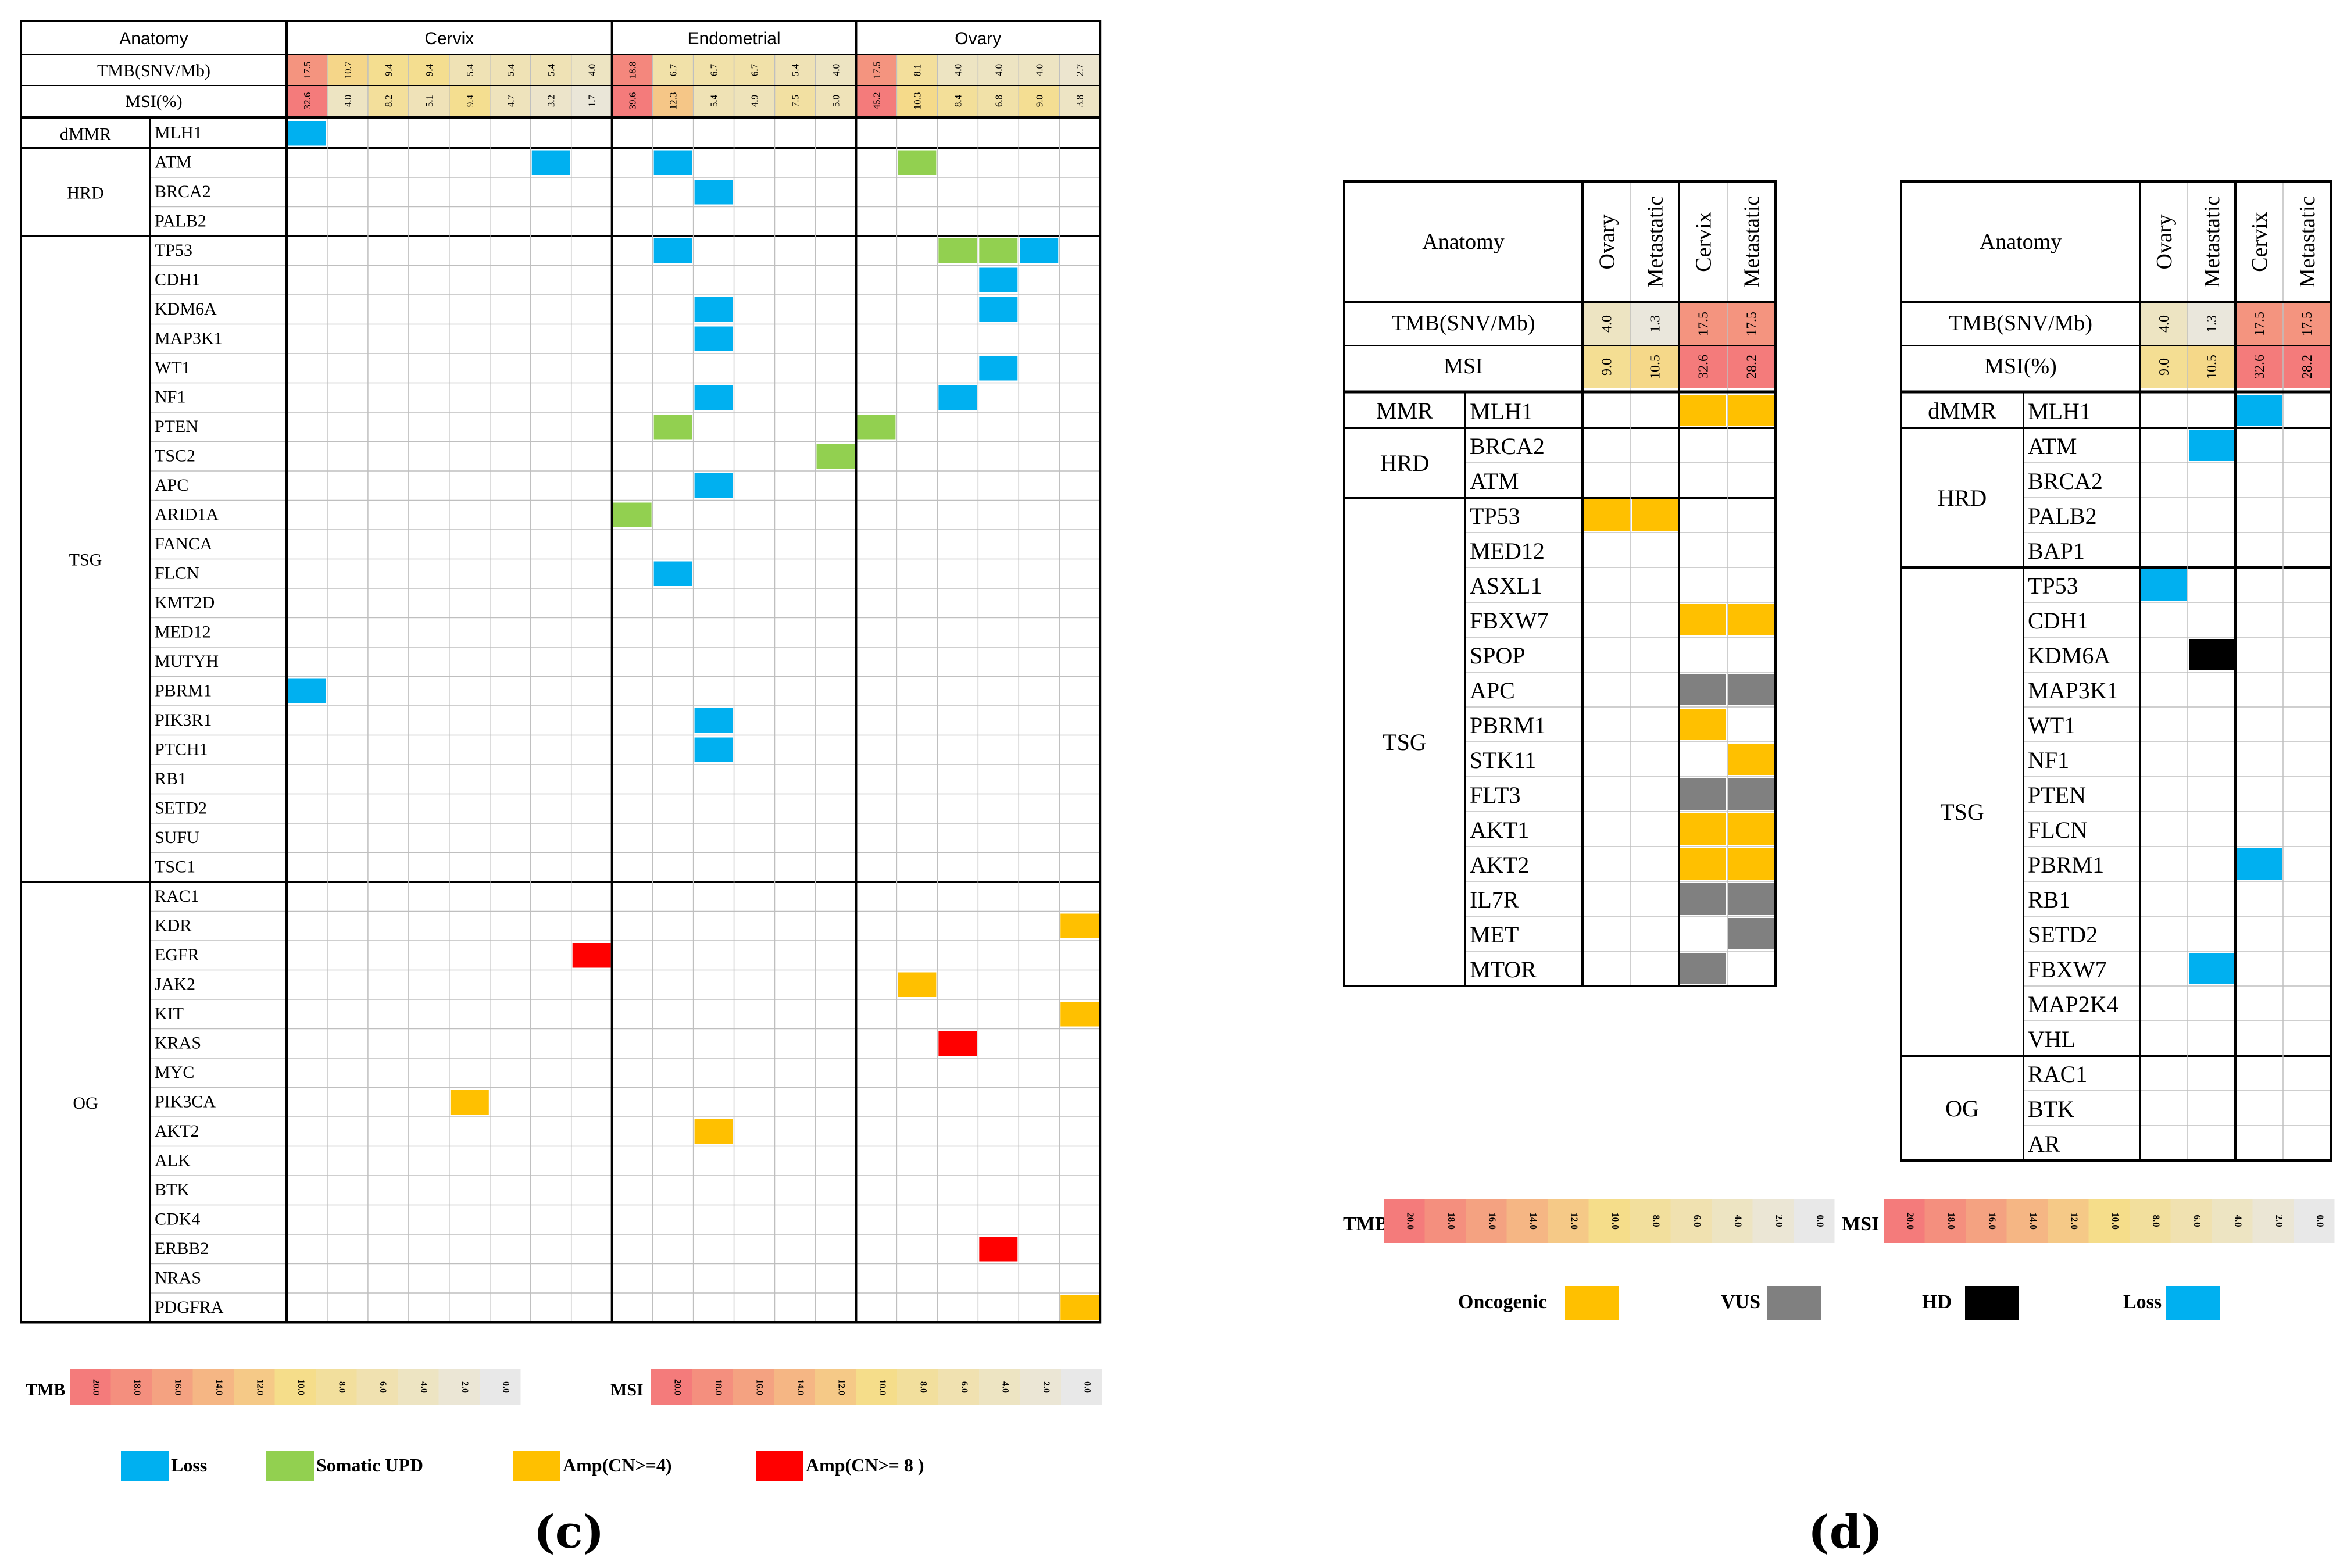 The width and height of the screenshot is (2347, 1568). I want to click on group-header-endometrial: Endometrial, so click(734, 38).